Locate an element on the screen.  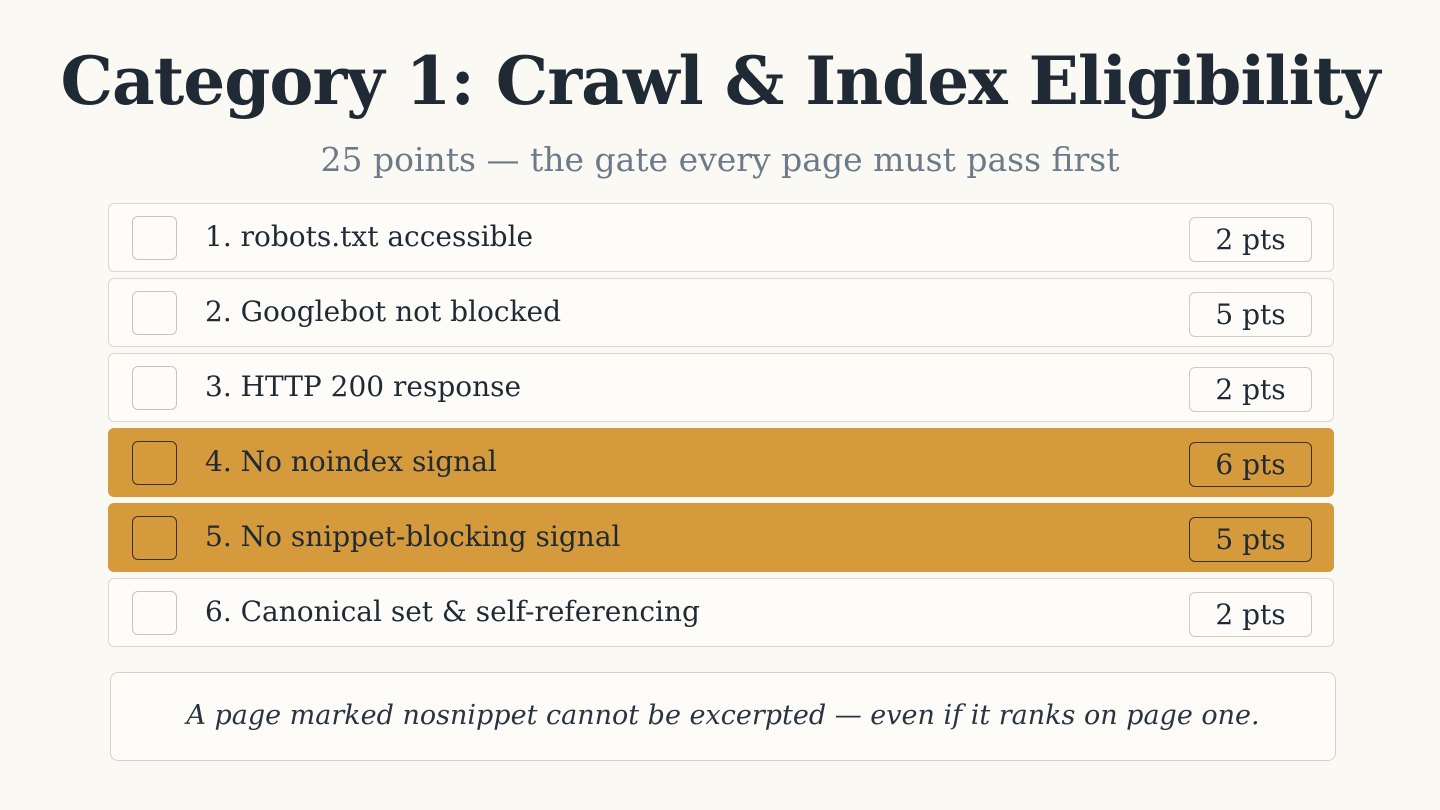
checklist-item-snippet-blocking: 5. No snippet-blocking signal 5 pts is located at coordinates (721, 537).